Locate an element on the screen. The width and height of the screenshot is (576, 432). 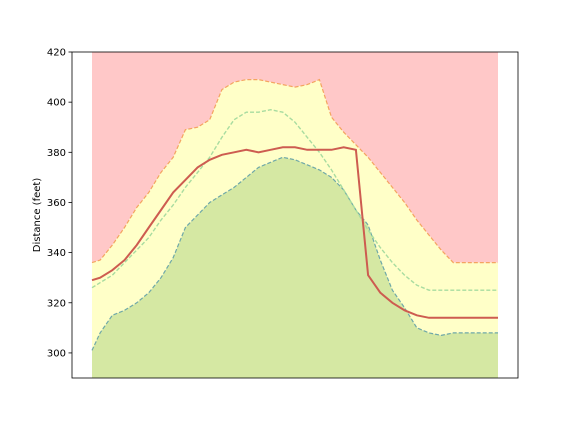
y-tick-label: 300 is located at coordinates (56, 353).